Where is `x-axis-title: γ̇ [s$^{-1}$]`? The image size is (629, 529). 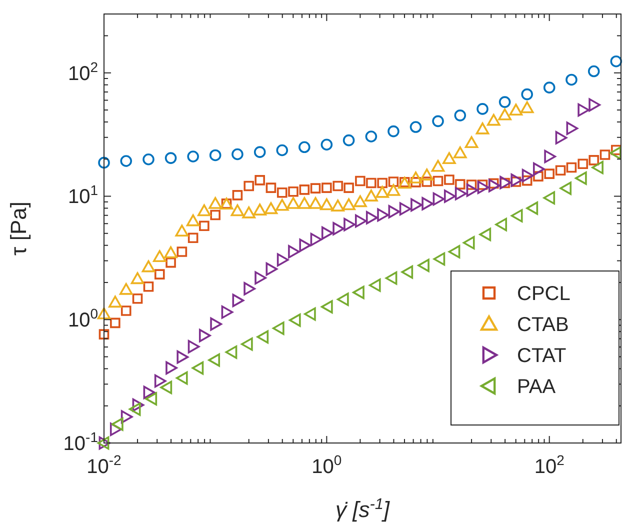 x-axis-title: γ̇ [s$^{-1}$] is located at coordinates (362, 509).